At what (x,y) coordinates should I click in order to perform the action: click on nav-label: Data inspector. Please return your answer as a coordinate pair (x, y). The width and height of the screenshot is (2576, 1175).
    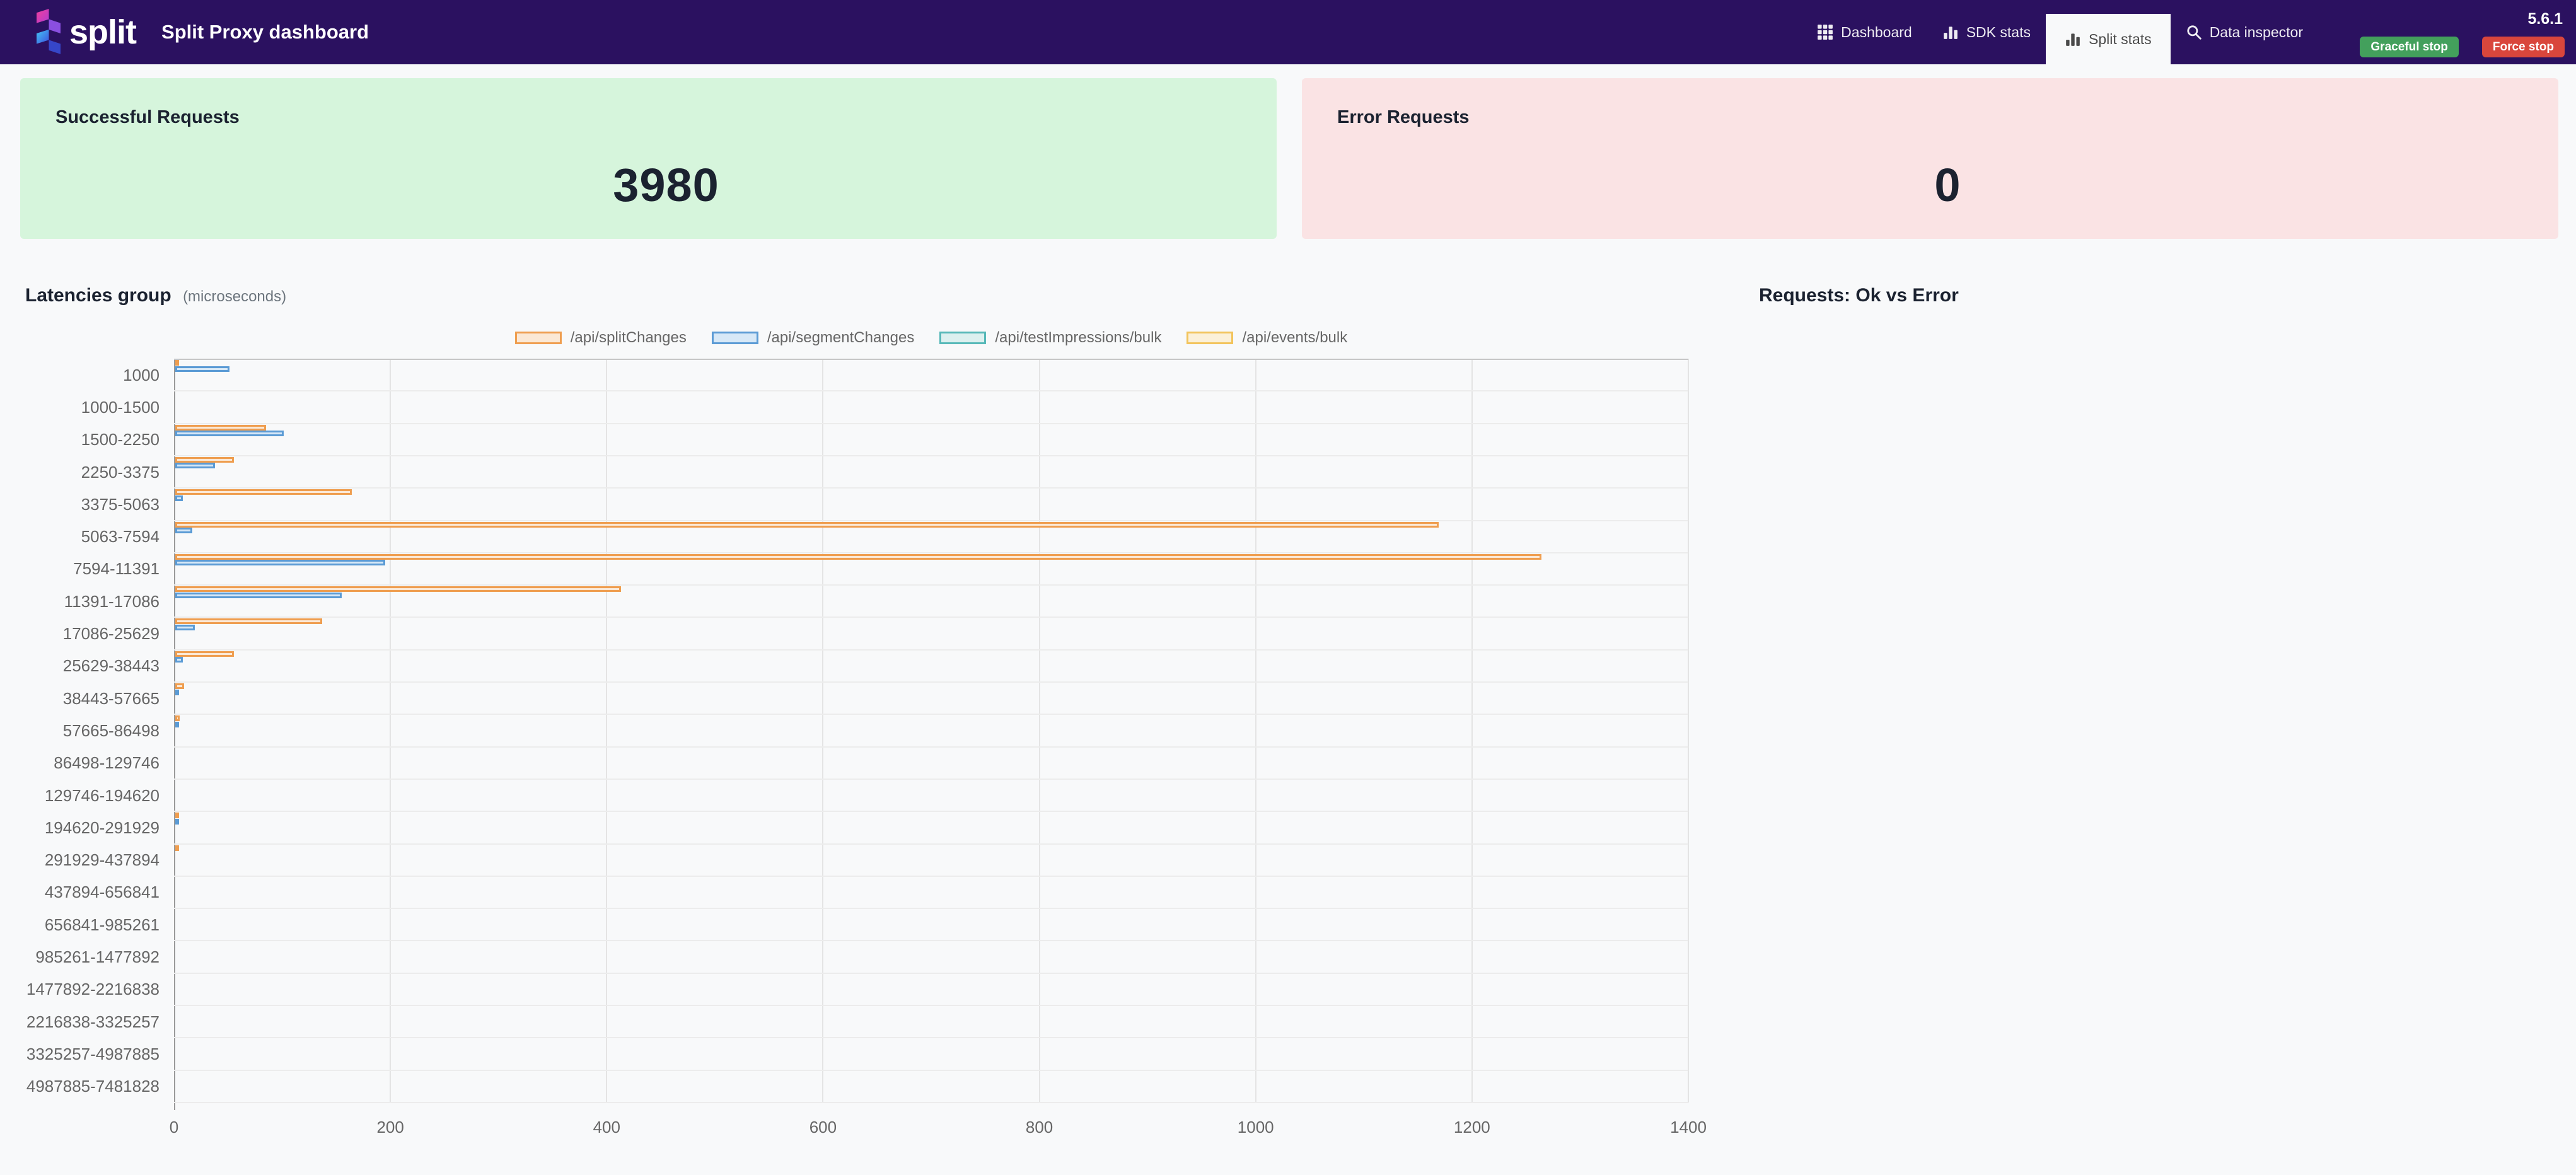
    Looking at the image, I should click on (2256, 32).